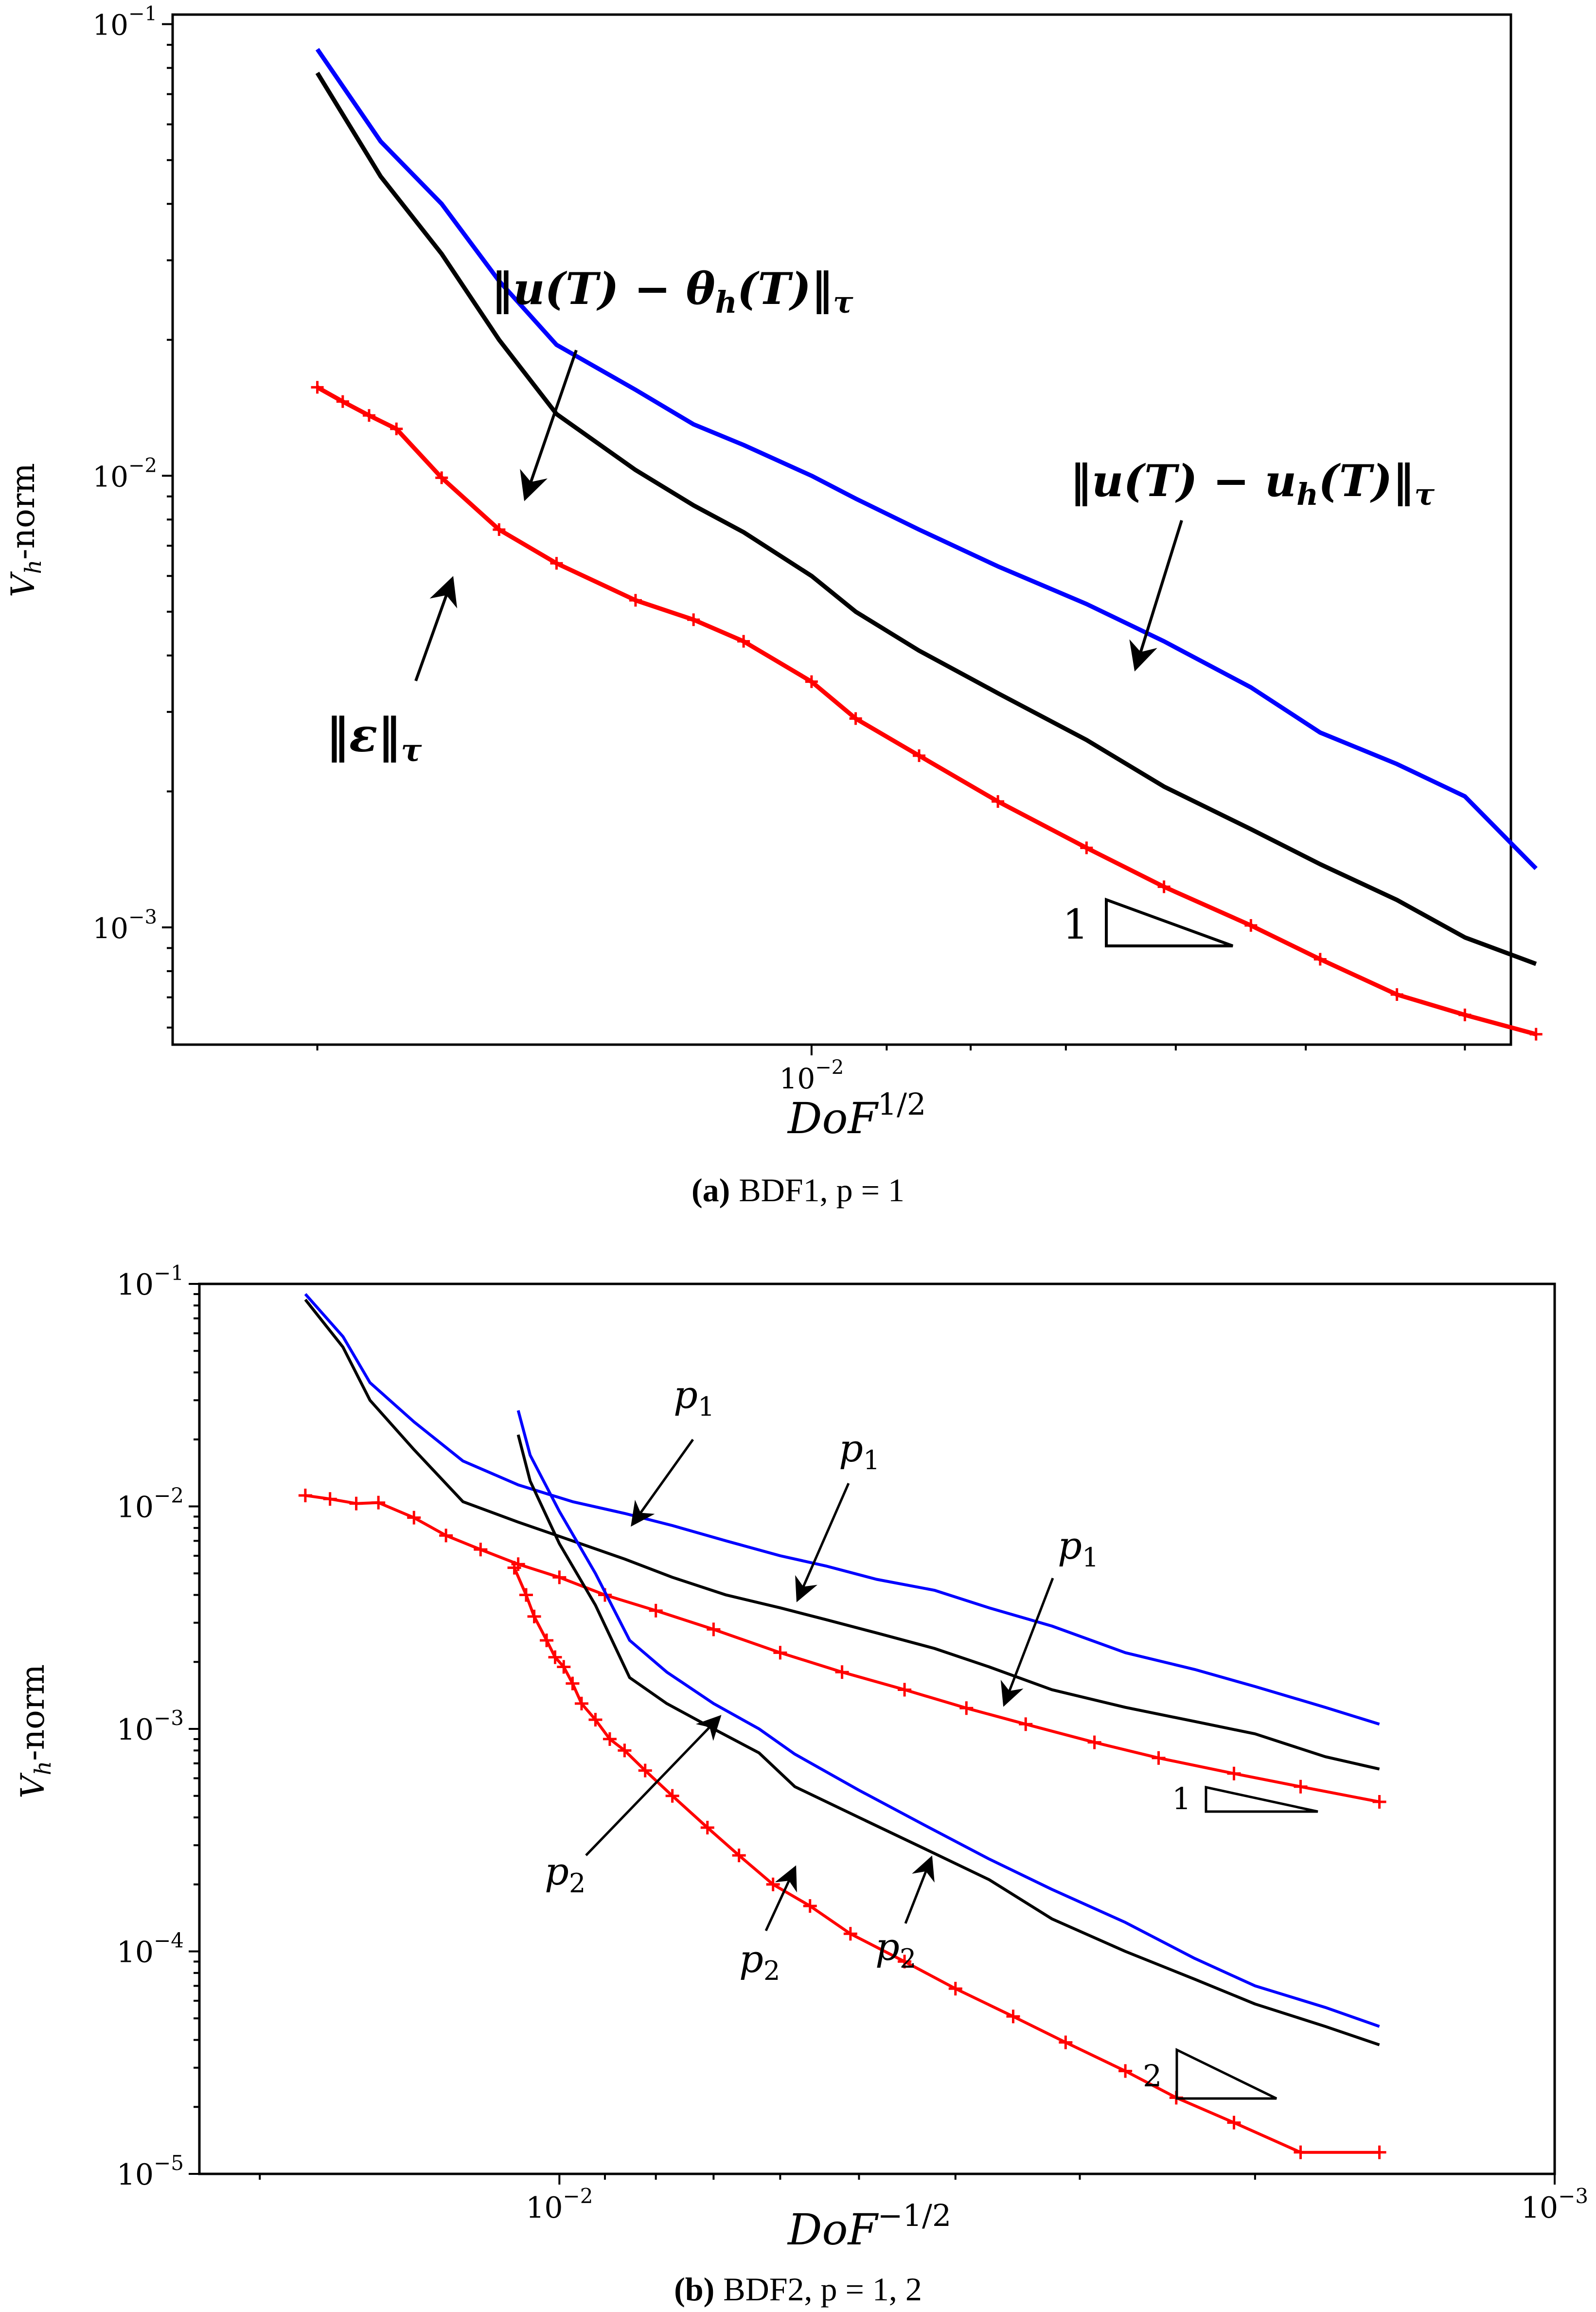  What do you see at coordinates (856, 1114) in the screenshot?
I see `x-axis-label-a: DoF1/2` at bounding box center [856, 1114].